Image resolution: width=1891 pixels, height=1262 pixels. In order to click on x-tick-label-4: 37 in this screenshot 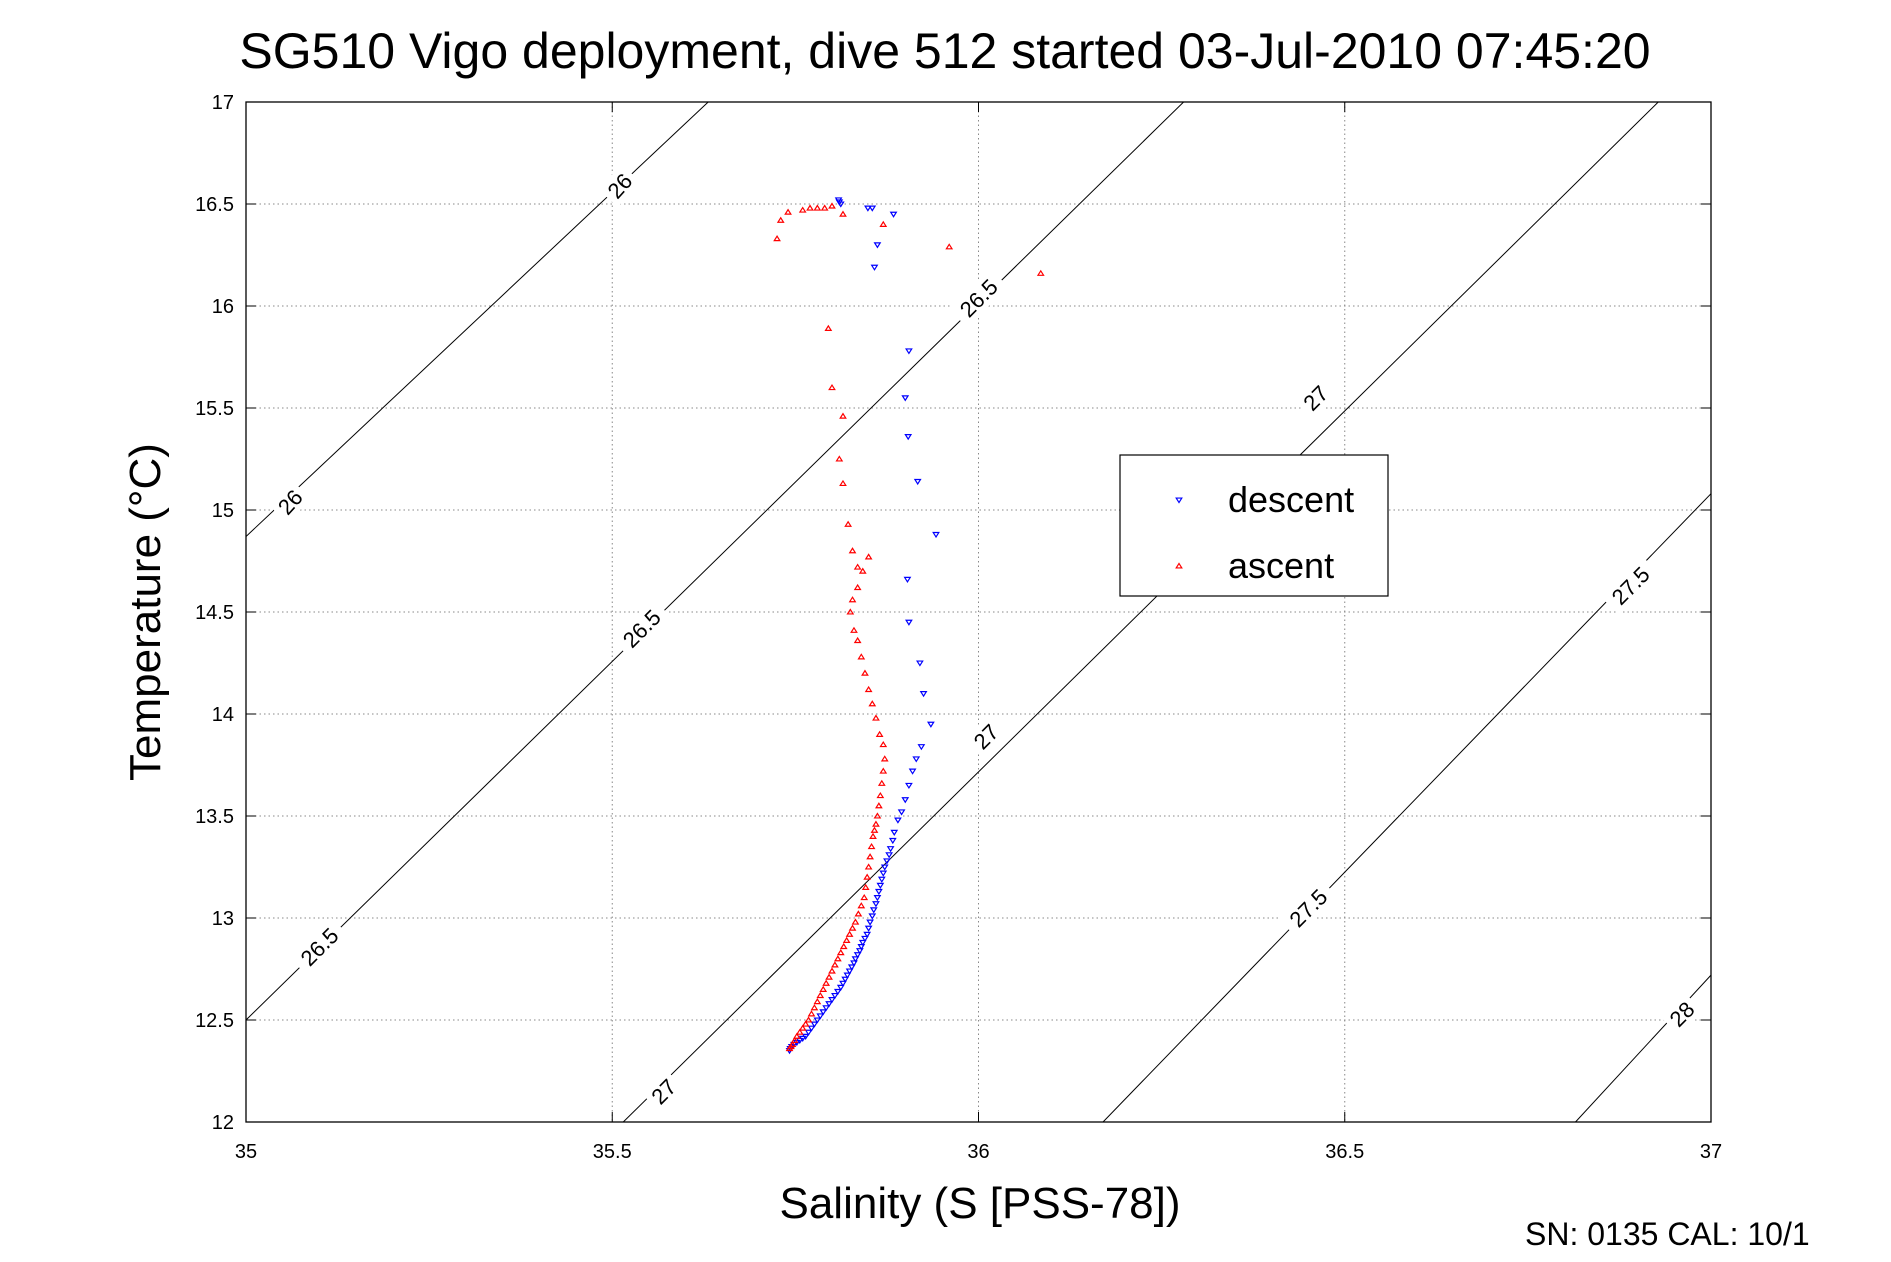, I will do `click(1711, 1152)`.